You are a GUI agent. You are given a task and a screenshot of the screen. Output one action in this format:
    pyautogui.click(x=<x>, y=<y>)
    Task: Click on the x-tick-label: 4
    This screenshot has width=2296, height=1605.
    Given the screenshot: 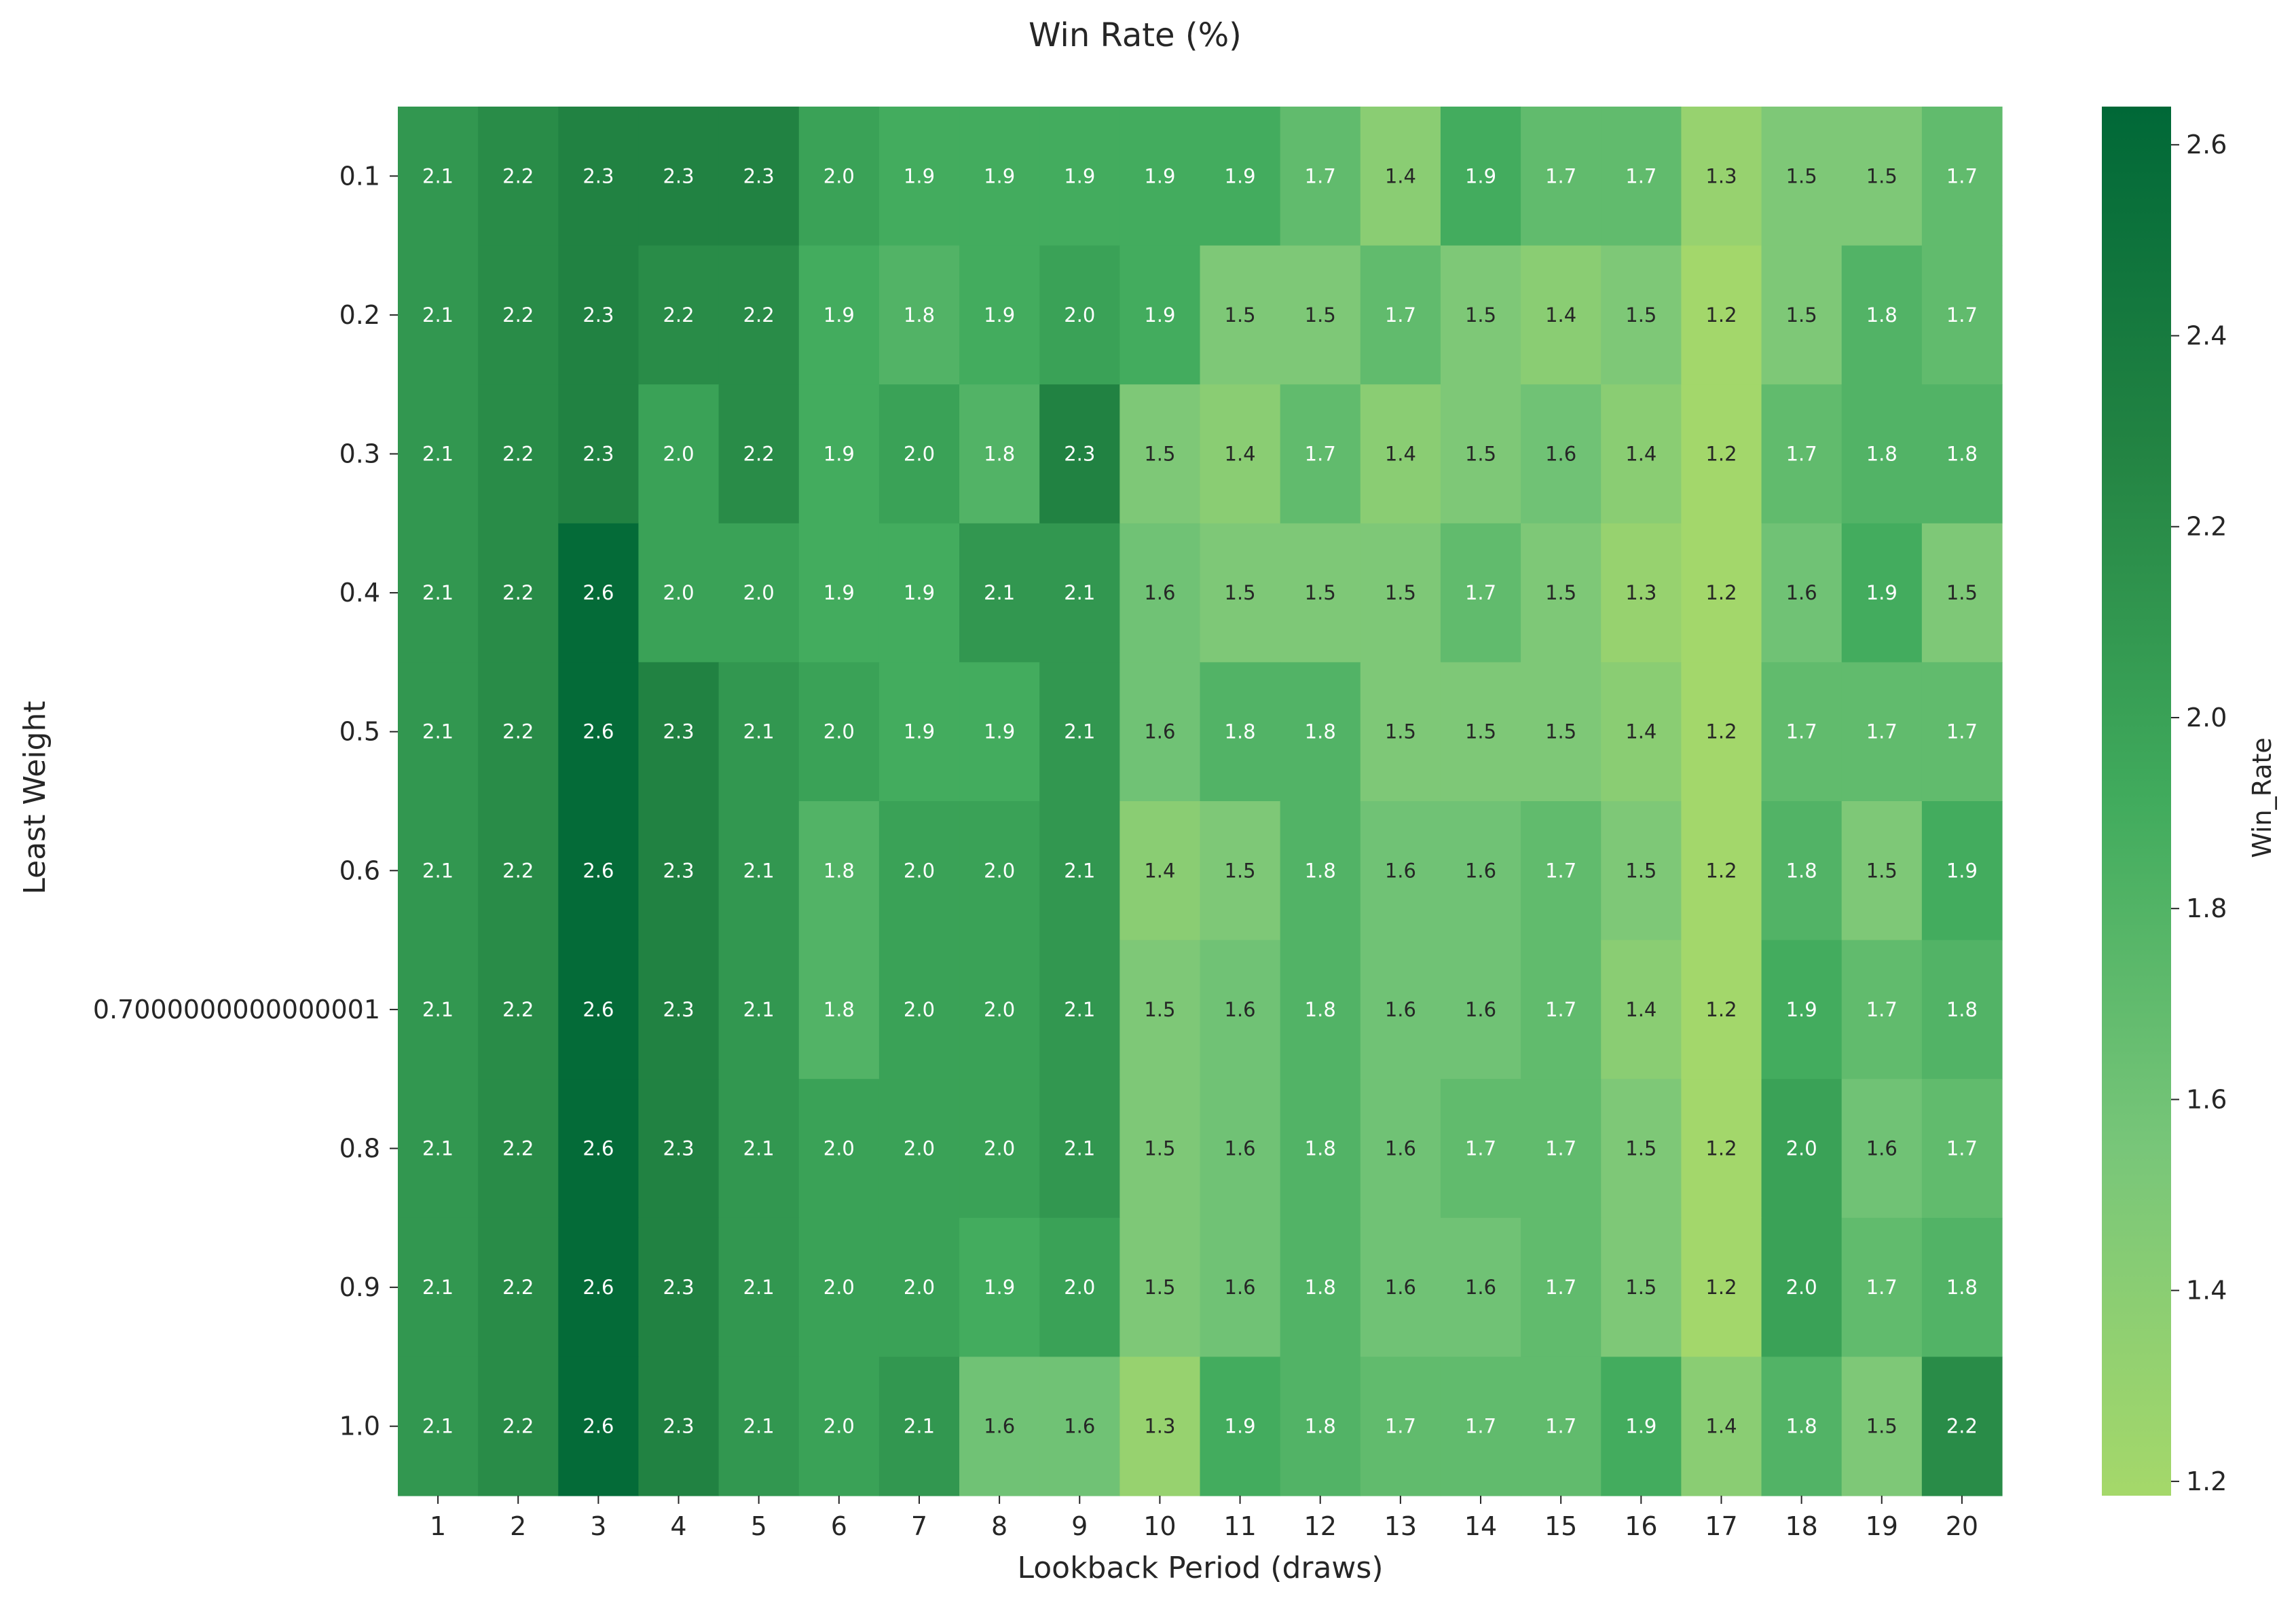 What is the action you would take?
    pyautogui.click(x=678, y=1526)
    